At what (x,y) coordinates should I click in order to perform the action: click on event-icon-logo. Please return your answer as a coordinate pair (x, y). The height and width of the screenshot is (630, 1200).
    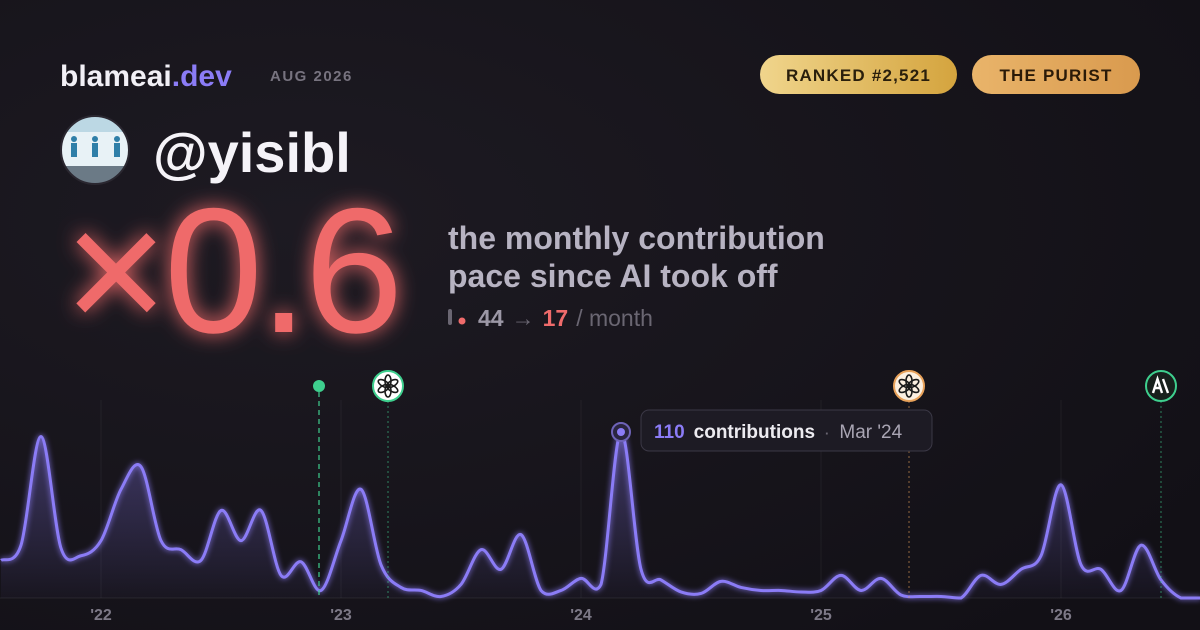
    Looking at the image, I should click on (1160, 384).